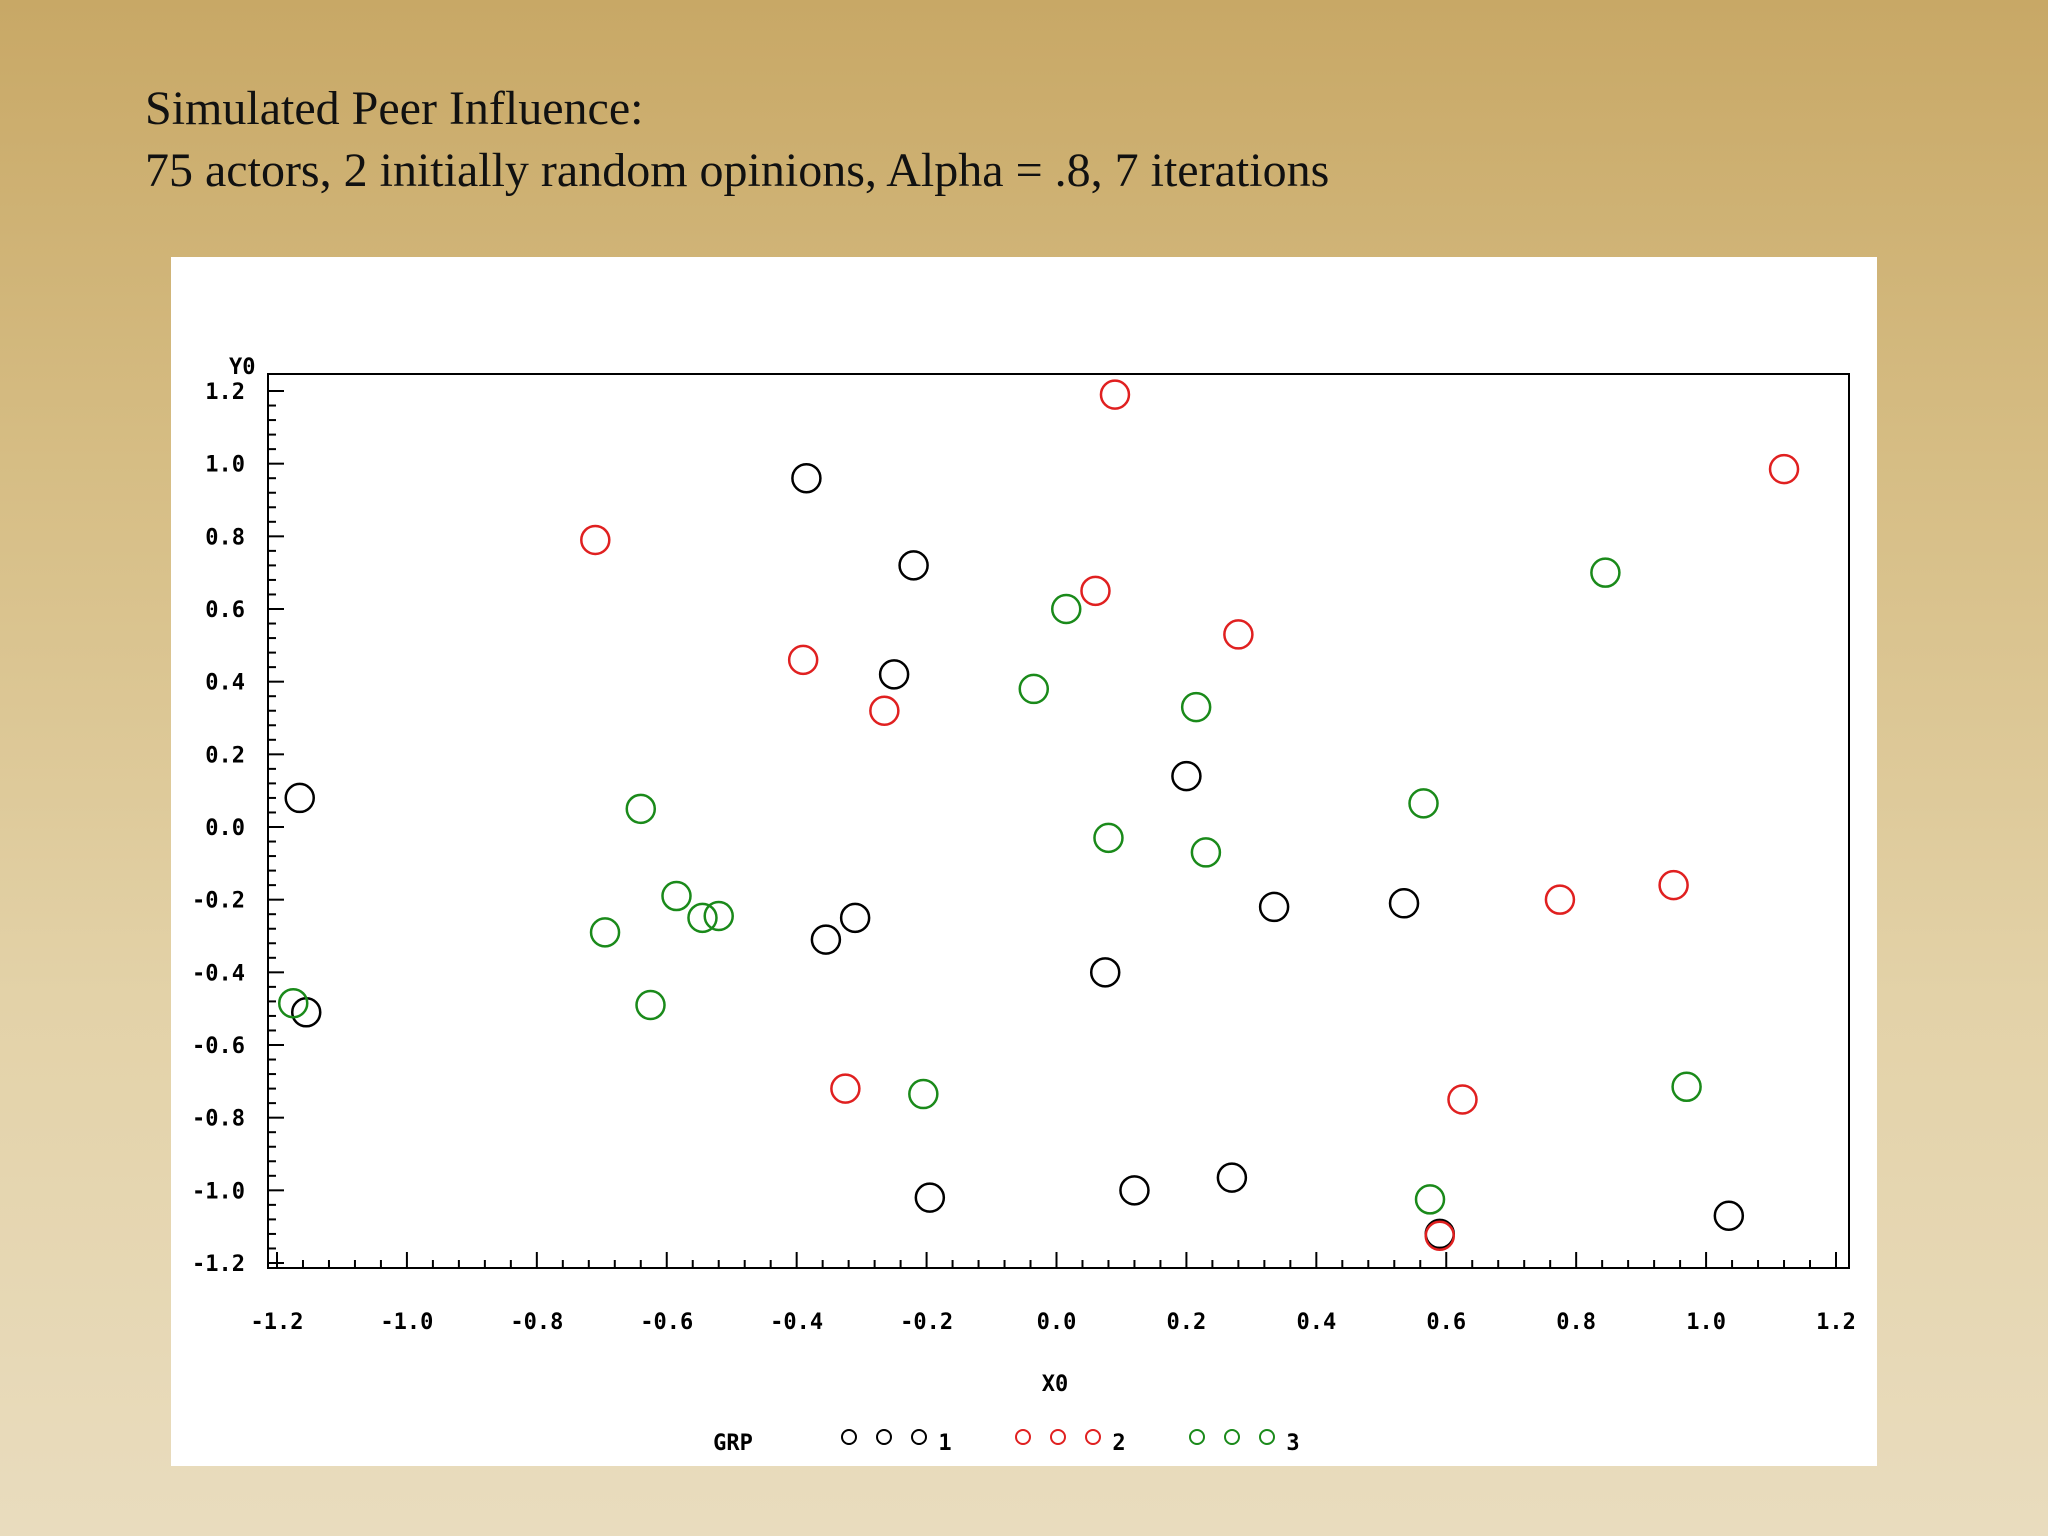  I want to click on y-tick-label: -0.4, so click(218, 973).